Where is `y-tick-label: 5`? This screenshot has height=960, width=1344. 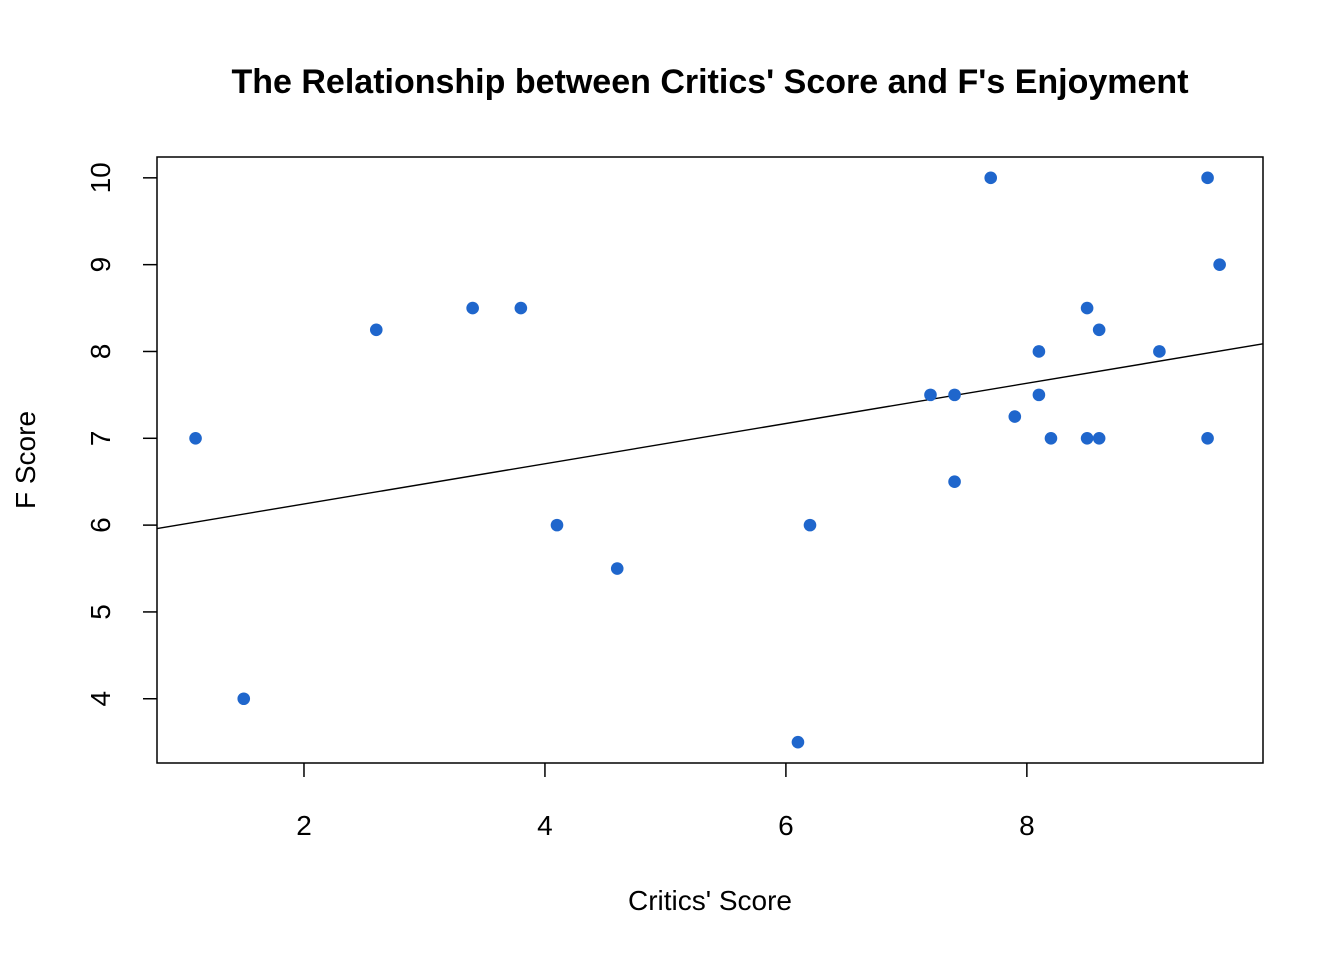 y-tick-label: 5 is located at coordinates (100, 612).